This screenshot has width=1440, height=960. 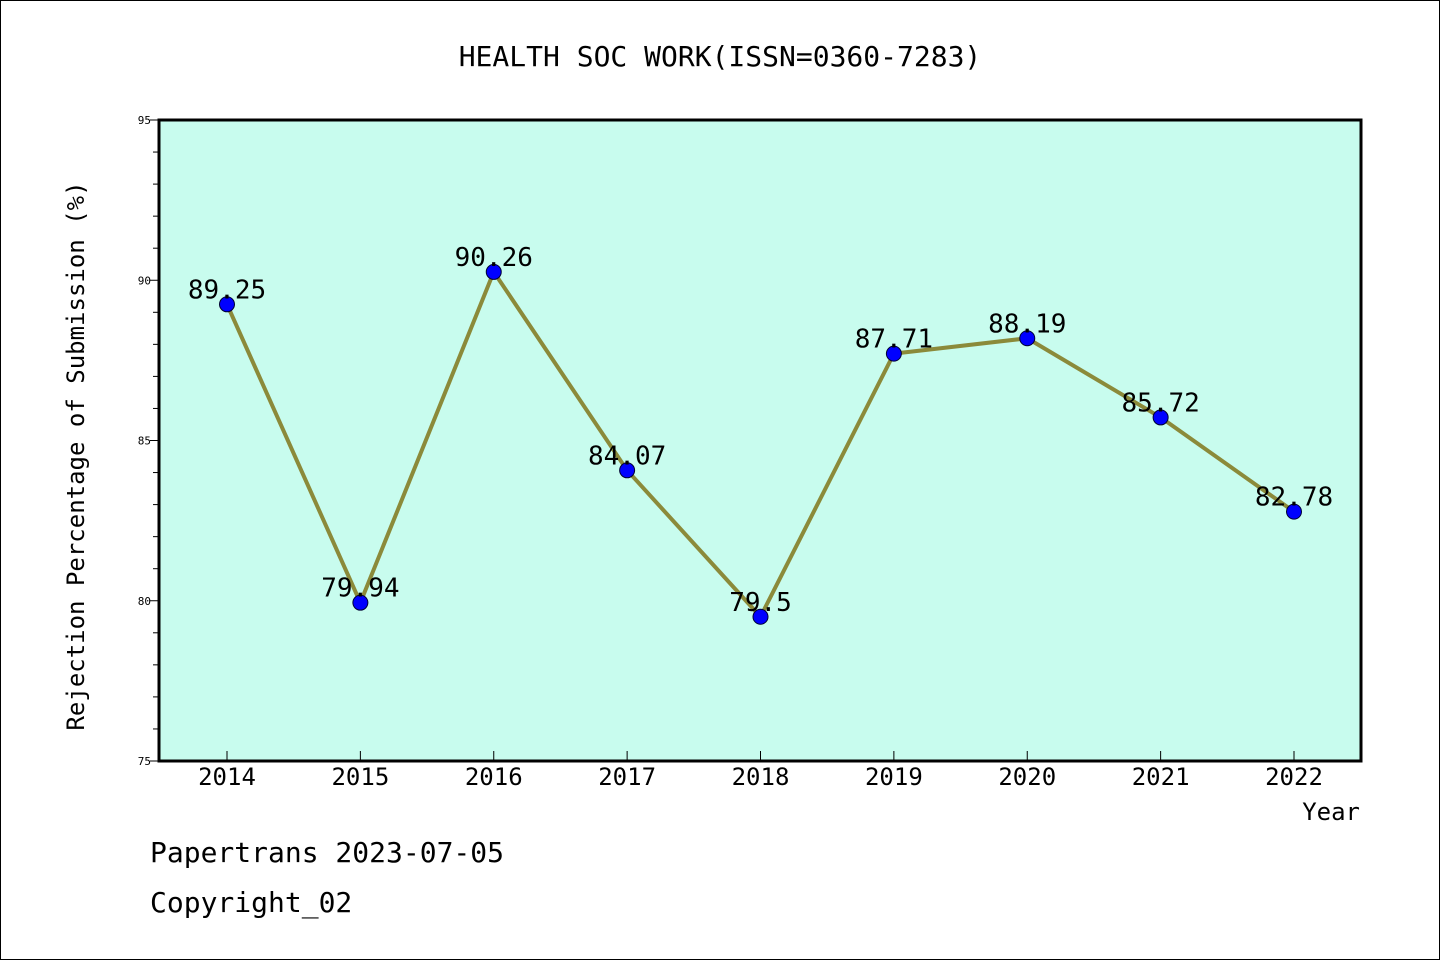 I want to click on x-tick-label: 2014, so click(x=227, y=777).